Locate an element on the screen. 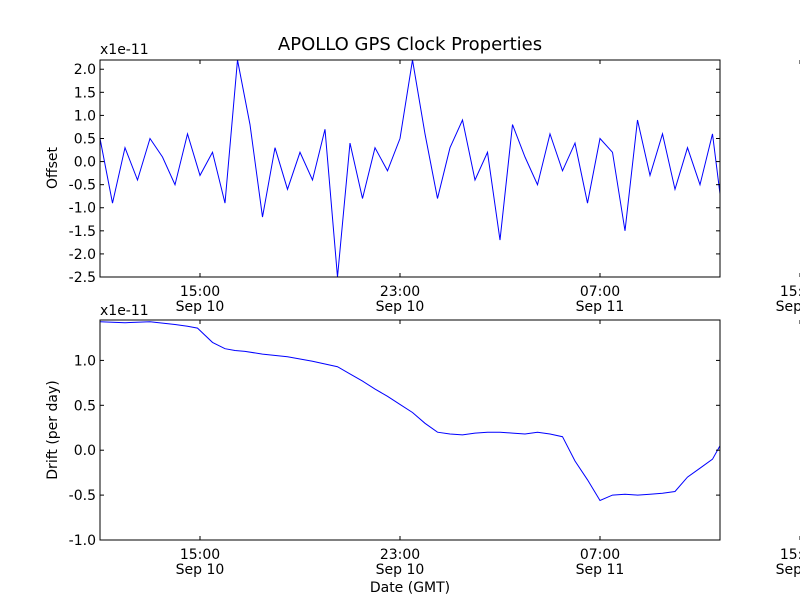 Image resolution: width=800 pixels, height=600 pixels. drift-ytick-label: -1.0 is located at coordinates (82, 541).